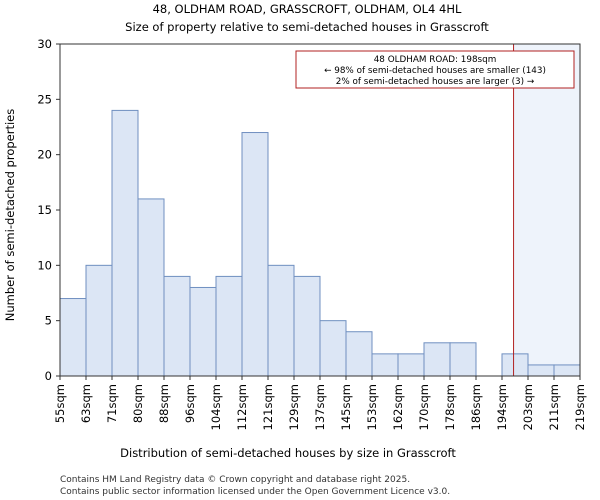  Describe the element at coordinates (44, 155) in the screenshot. I see `y-tick-label: 20` at that location.